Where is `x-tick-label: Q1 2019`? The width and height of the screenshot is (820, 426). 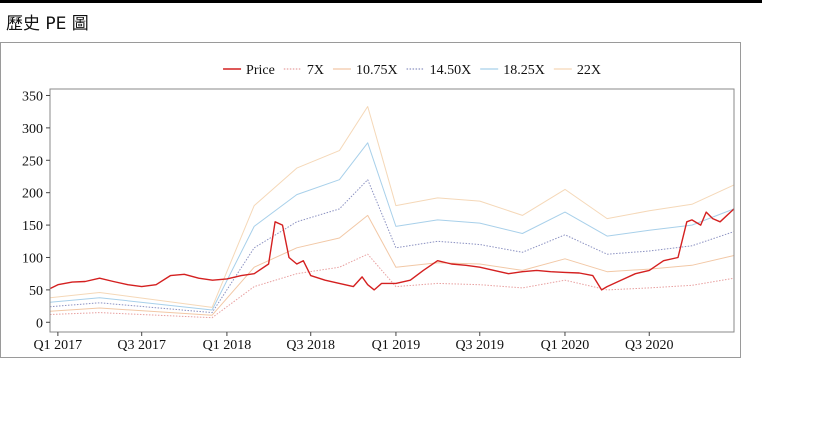
x-tick-label: Q1 2019 is located at coordinates (396, 345).